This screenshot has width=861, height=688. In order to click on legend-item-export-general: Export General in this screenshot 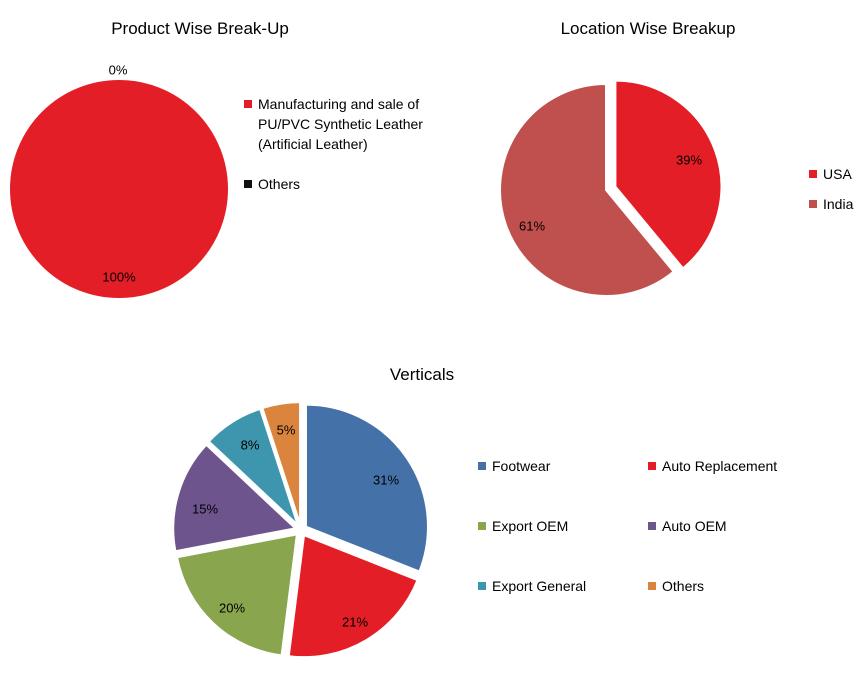, I will do `click(532, 586)`.